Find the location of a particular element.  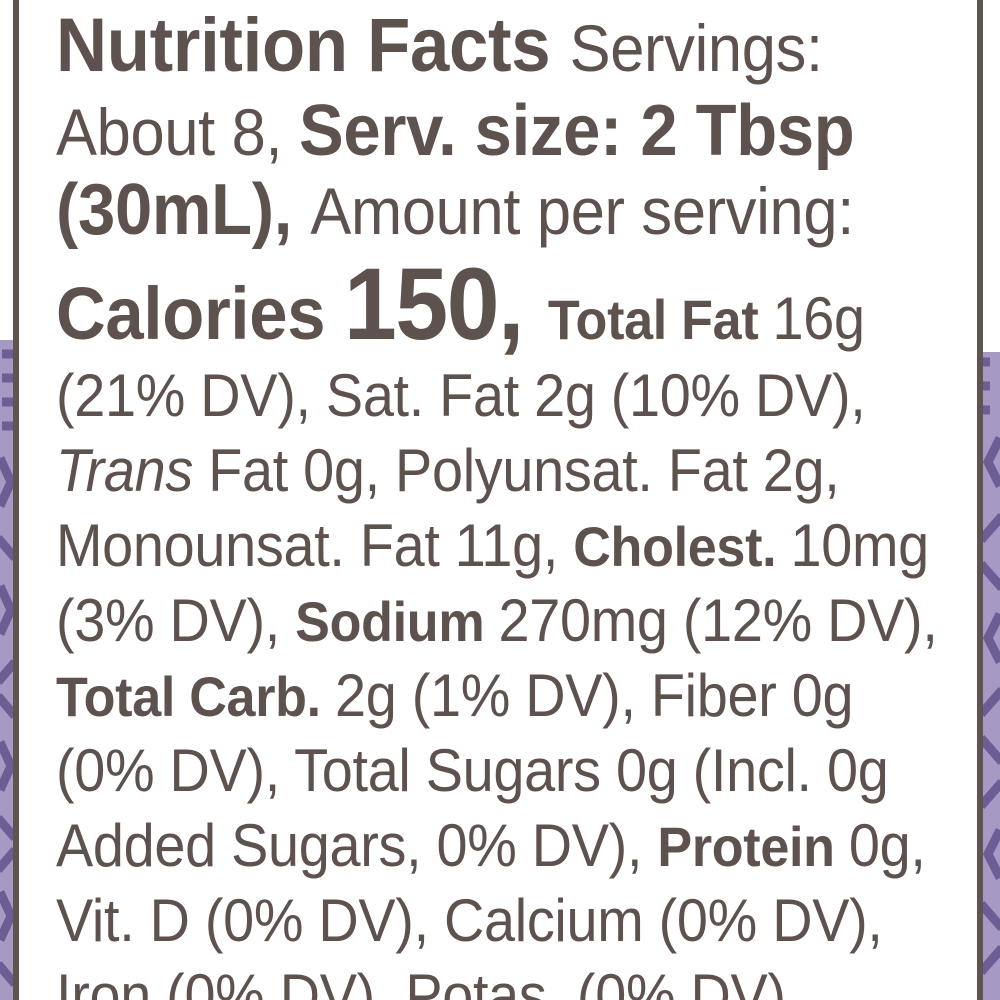

calories-label: Calories is located at coordinates (200, 313).